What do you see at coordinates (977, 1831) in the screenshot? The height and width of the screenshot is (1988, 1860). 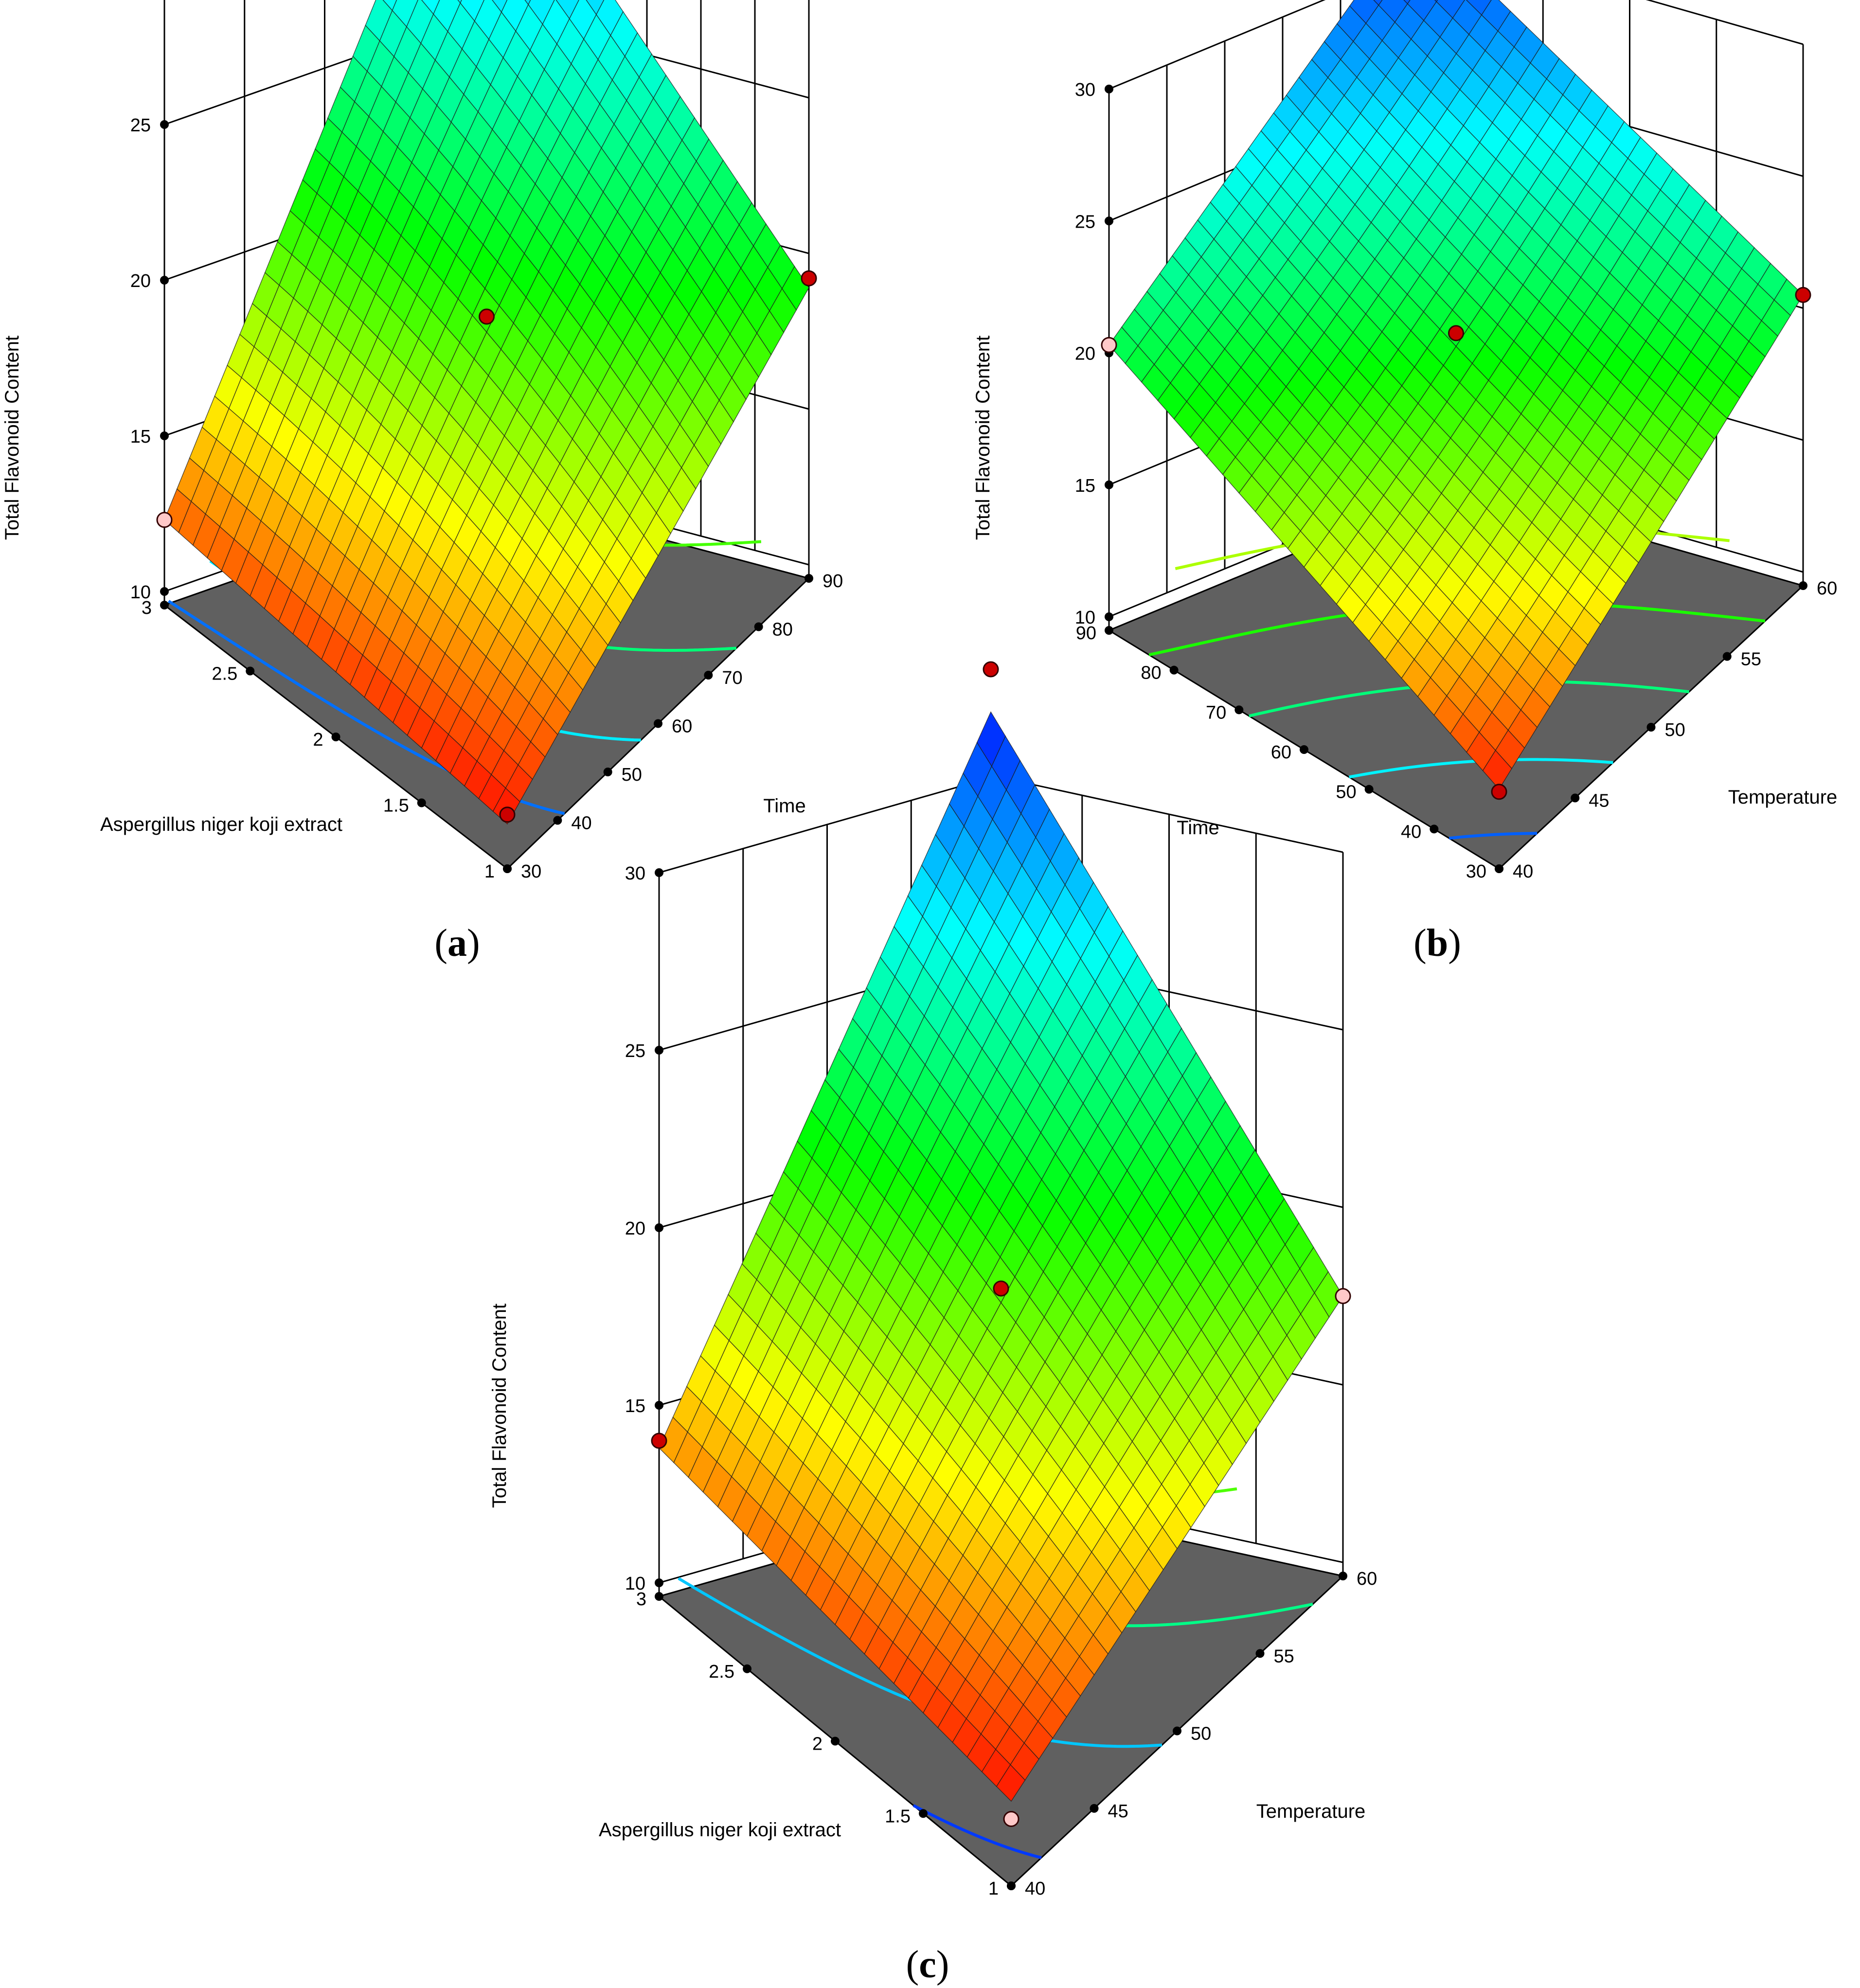 I see `contour-line` at bounding box center [977, 1831].